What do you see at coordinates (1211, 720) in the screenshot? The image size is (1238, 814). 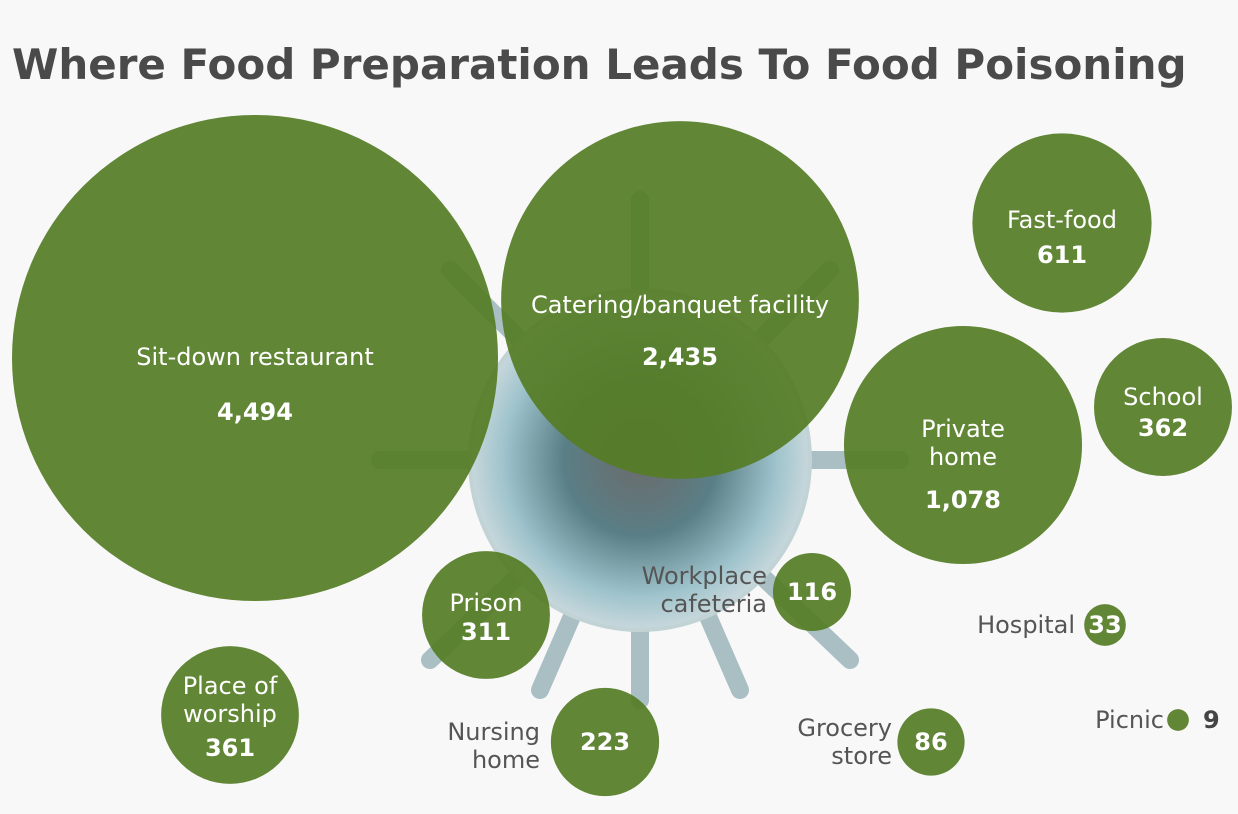 I see `value-label: 9` at bounding box center [1211, 720].